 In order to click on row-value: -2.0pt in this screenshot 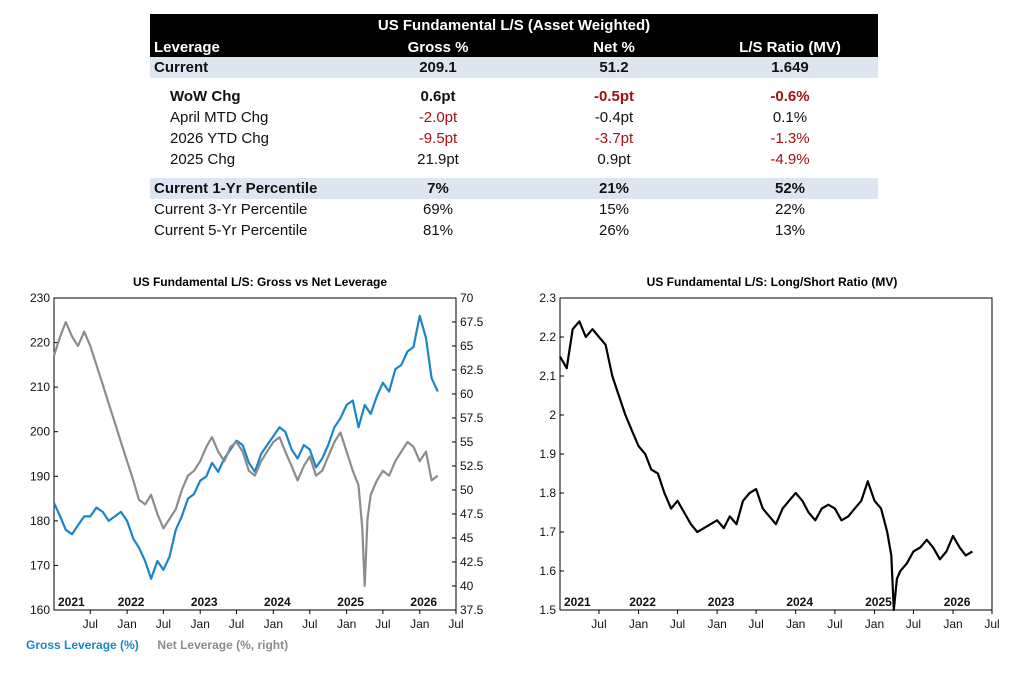, I will do `click(438, 117)`.